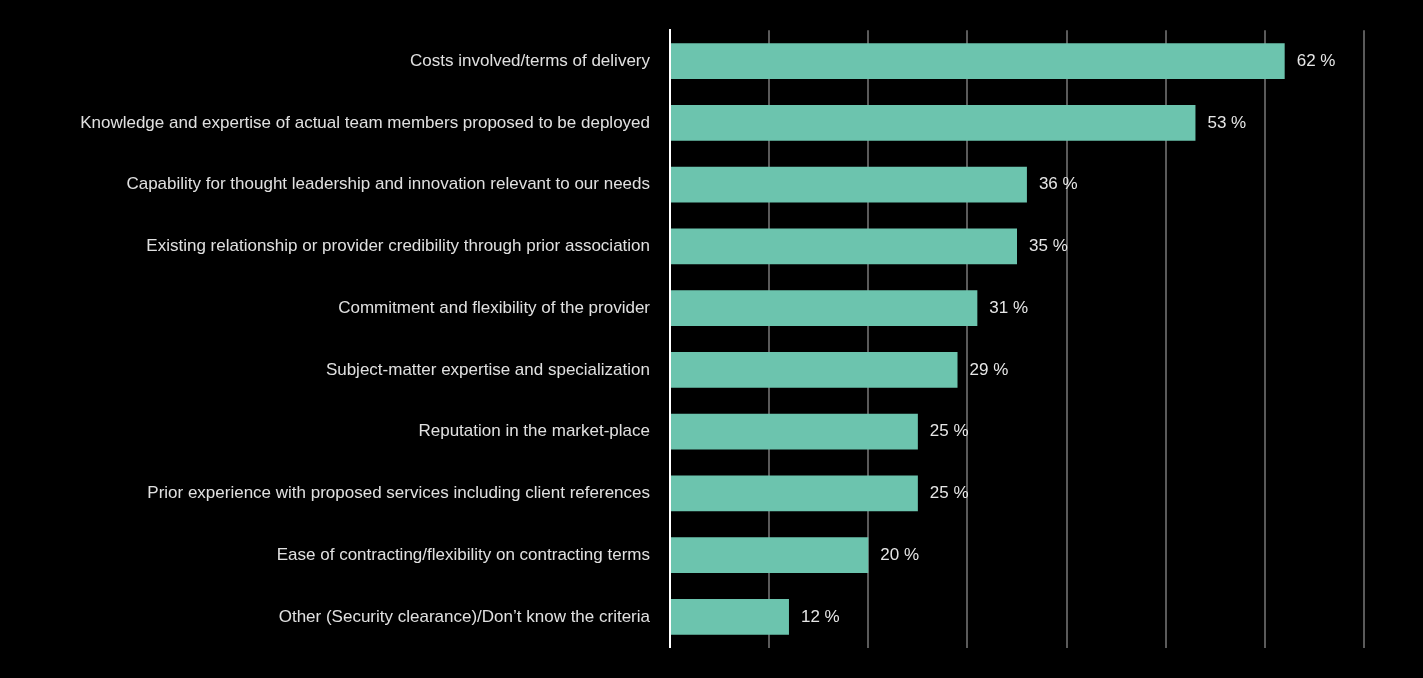 The height and width of the screenshot is (678, 1423). Describe the element at coordinates (530, 60) in the screenshot. I see `y-tick-label: Costs involved/terms of delivery` at that location.